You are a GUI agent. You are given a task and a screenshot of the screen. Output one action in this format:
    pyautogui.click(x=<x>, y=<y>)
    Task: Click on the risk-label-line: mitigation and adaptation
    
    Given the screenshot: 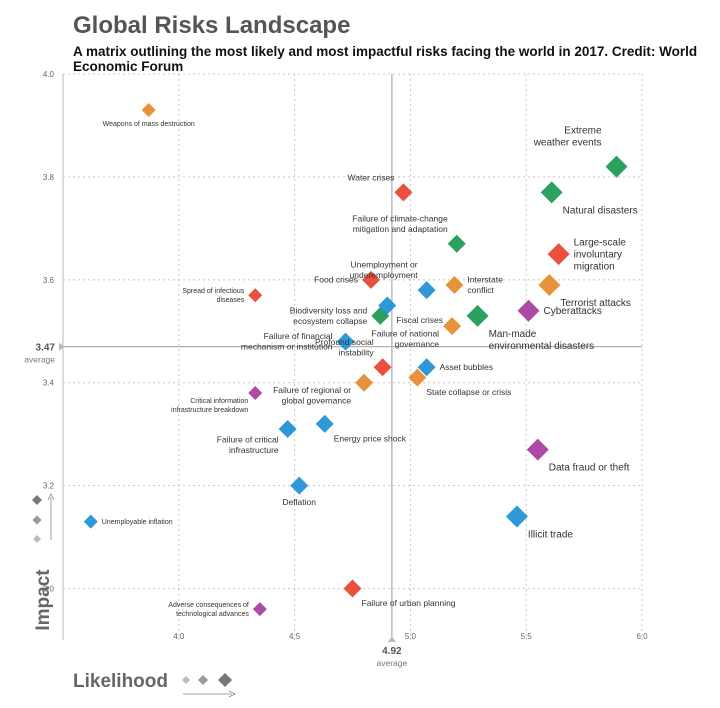 What is the action you would take?
    pyautogui.click(x=400, y=229)
    